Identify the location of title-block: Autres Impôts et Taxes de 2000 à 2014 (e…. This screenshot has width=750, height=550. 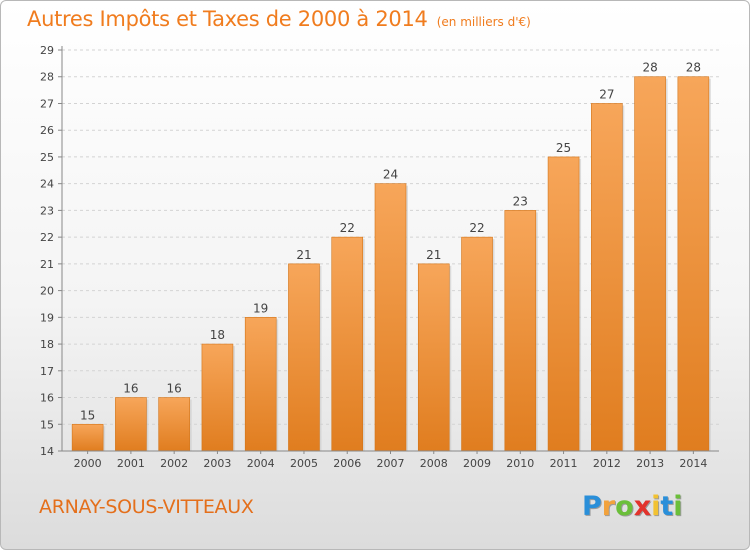
(279, 19).